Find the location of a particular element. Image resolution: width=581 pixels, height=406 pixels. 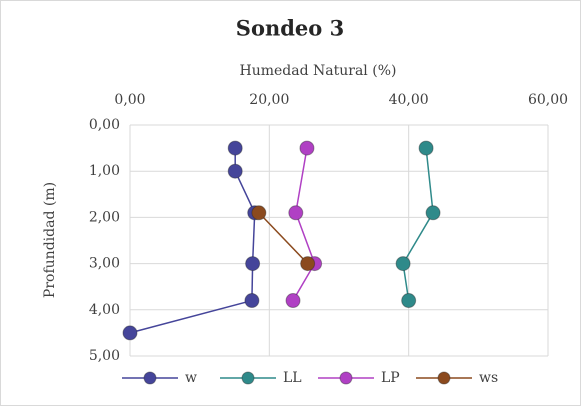

y-tick-label: 5,00 is located at coordinates (104, 356).